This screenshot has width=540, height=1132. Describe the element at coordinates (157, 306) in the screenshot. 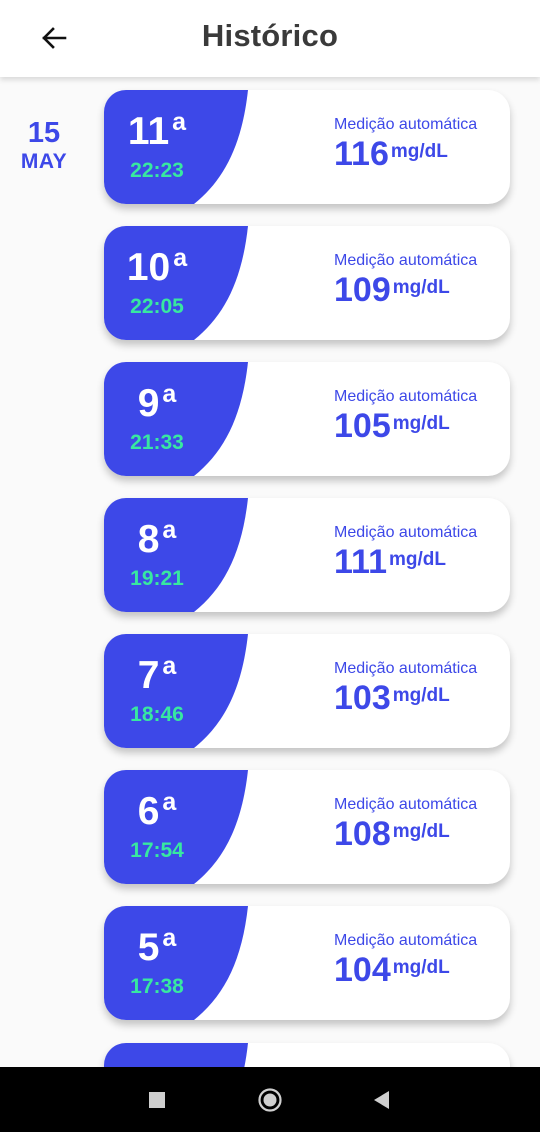

I see `measurement-time: 22:05` at that location.